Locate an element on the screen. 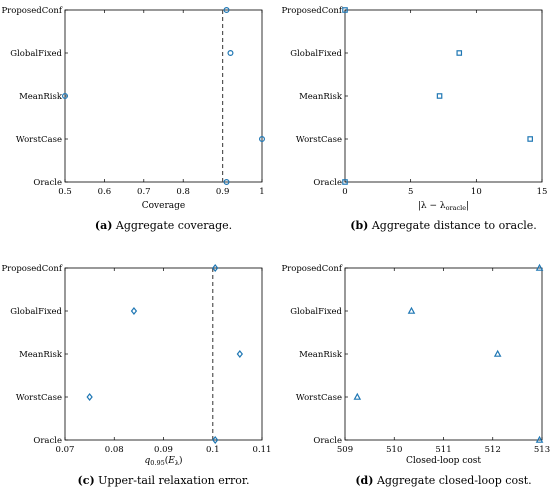 This screenshot has width=550, height=490. panel-caption: (a) Aggregate coverage. is located at coordinates (163, 225).